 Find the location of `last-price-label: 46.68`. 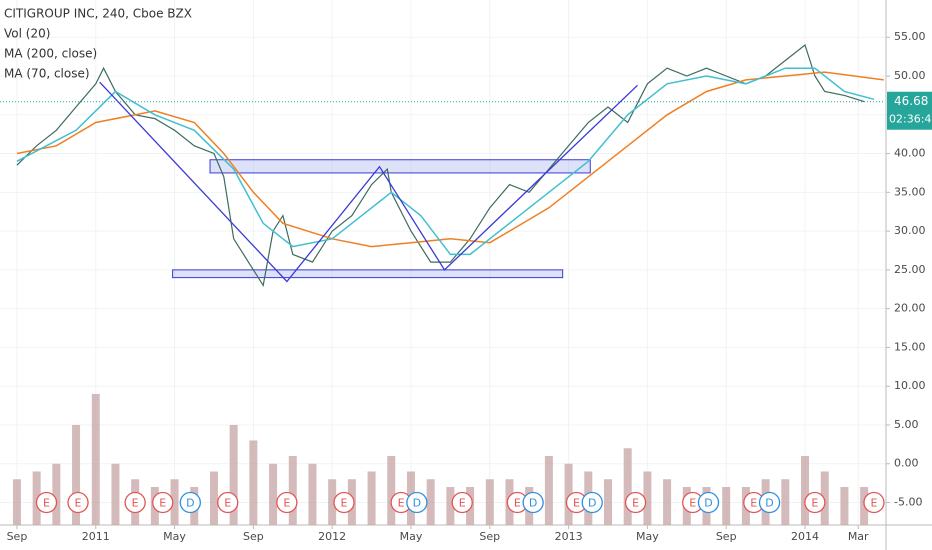

last-price-label: 46.68 is located at coordinates (911, 101).